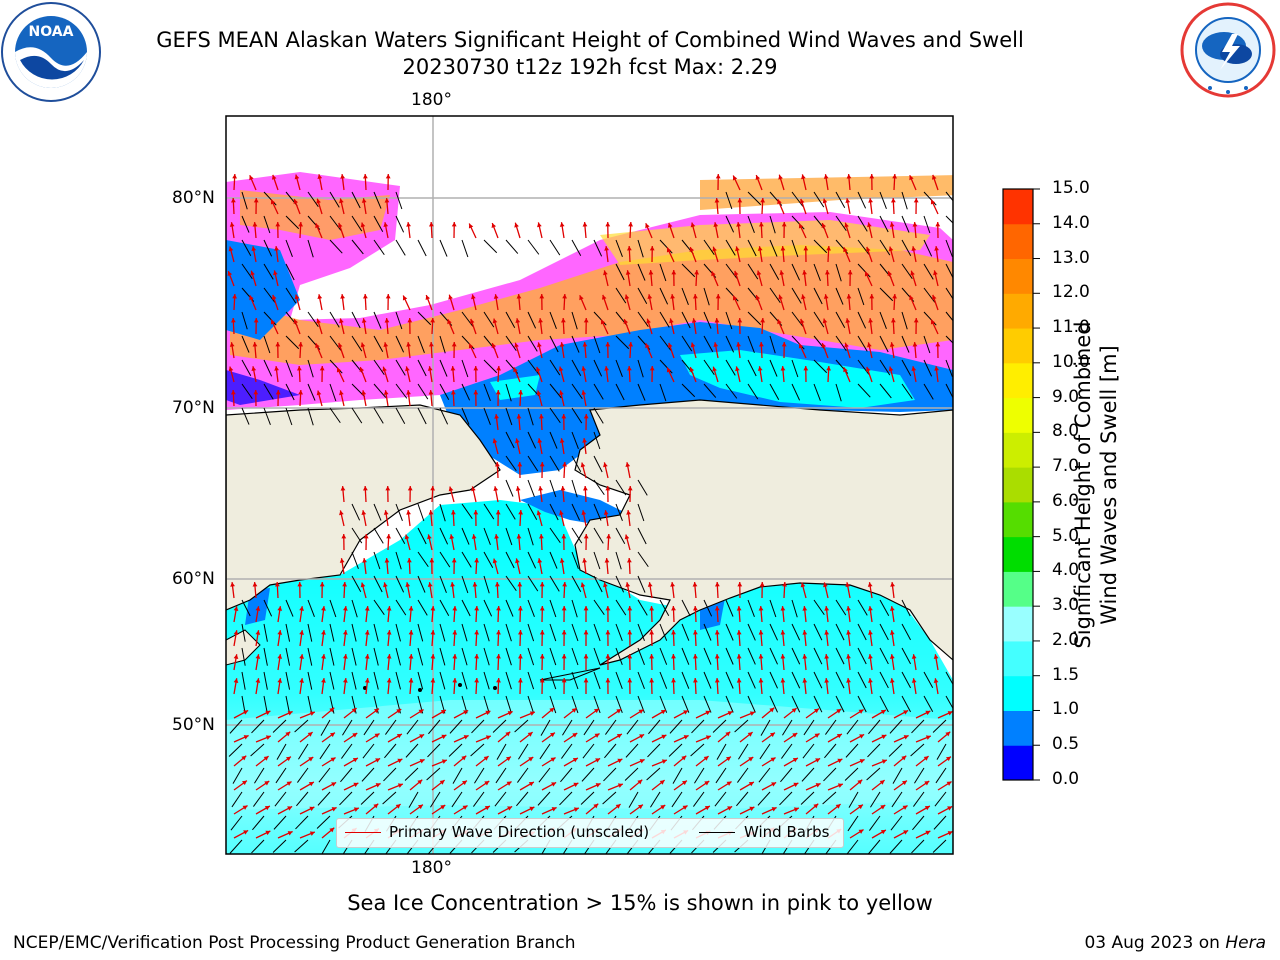 This screenshot has width=1280, height=960. I want to click on lat-label-50: 50°N, so click(193, 725).